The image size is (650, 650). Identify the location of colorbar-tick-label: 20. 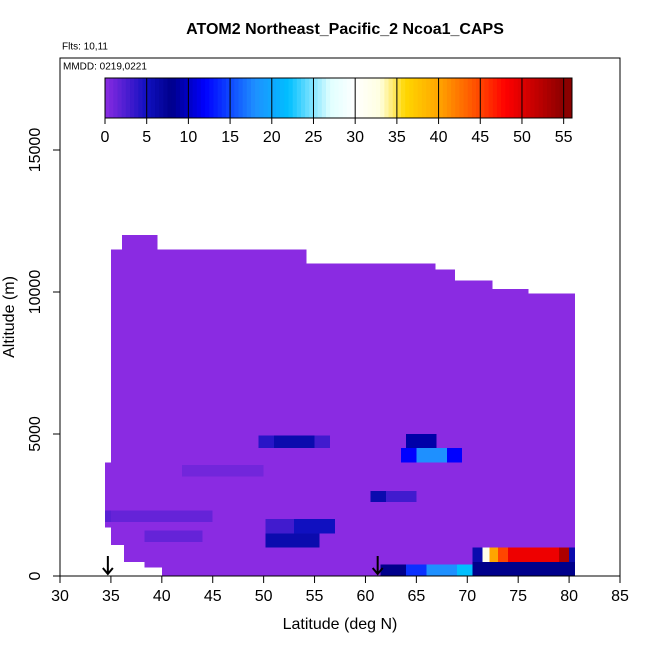
(272, 137).